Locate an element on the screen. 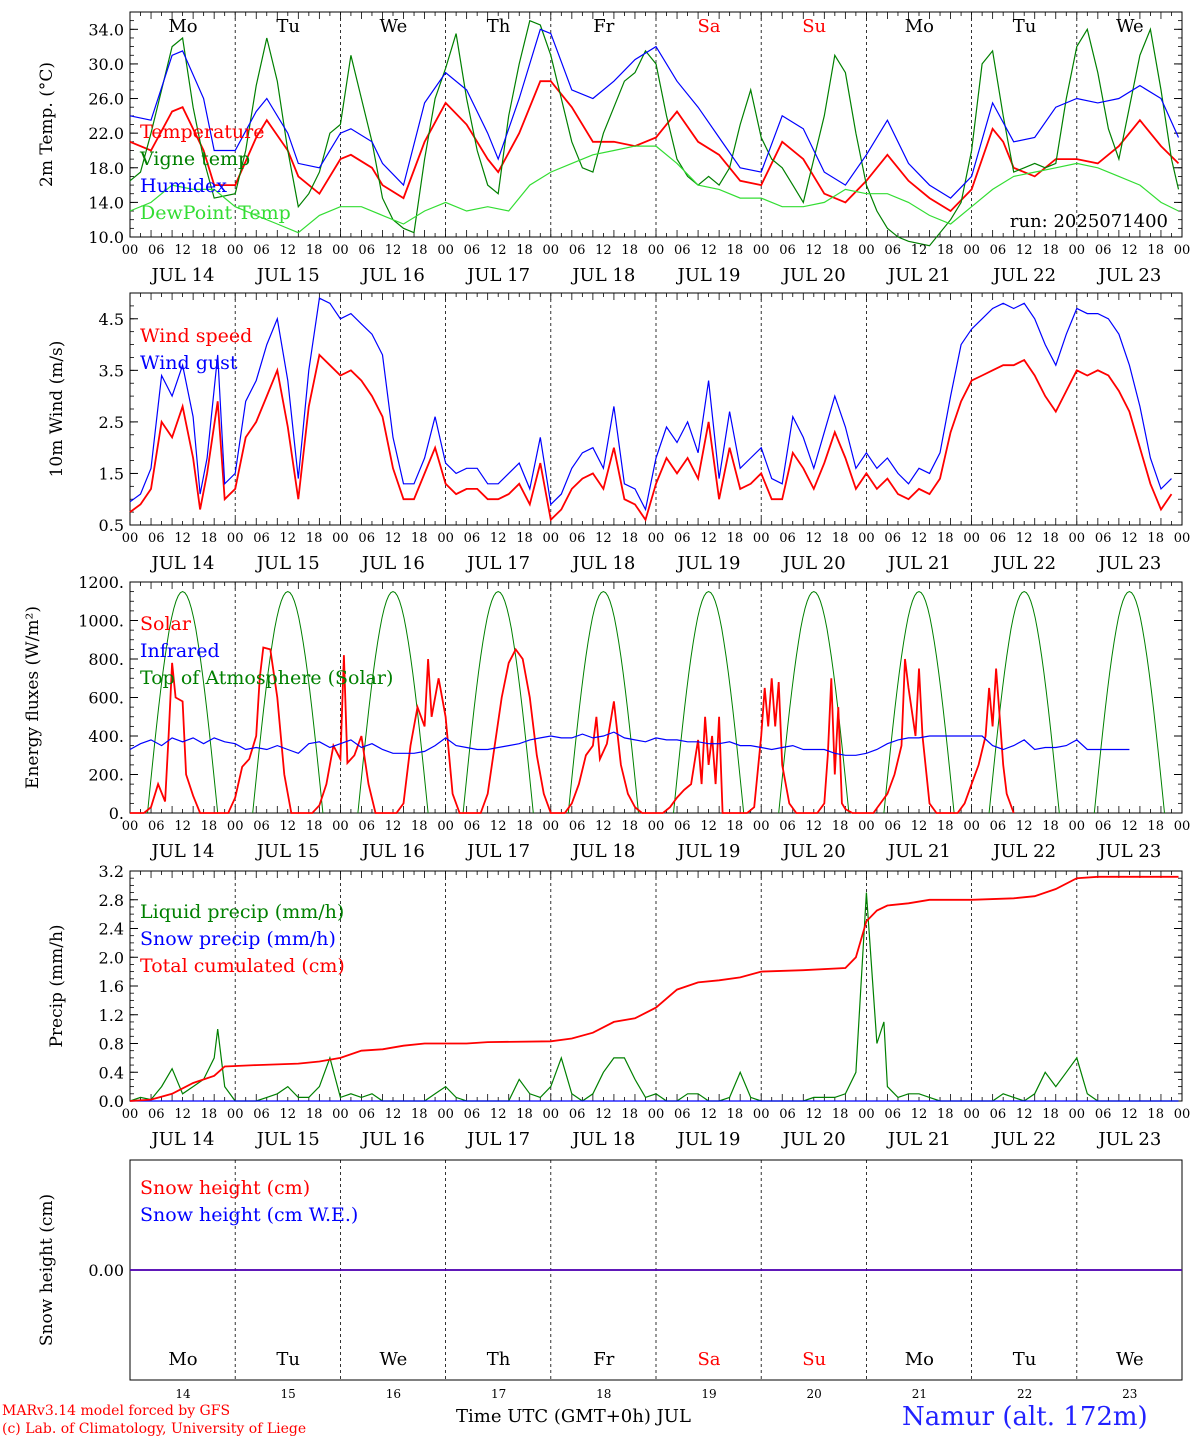 The width and height of the screenshot is (1194, 1440). y-tick-label: 0.00 is located at coordinates (106, 1270).